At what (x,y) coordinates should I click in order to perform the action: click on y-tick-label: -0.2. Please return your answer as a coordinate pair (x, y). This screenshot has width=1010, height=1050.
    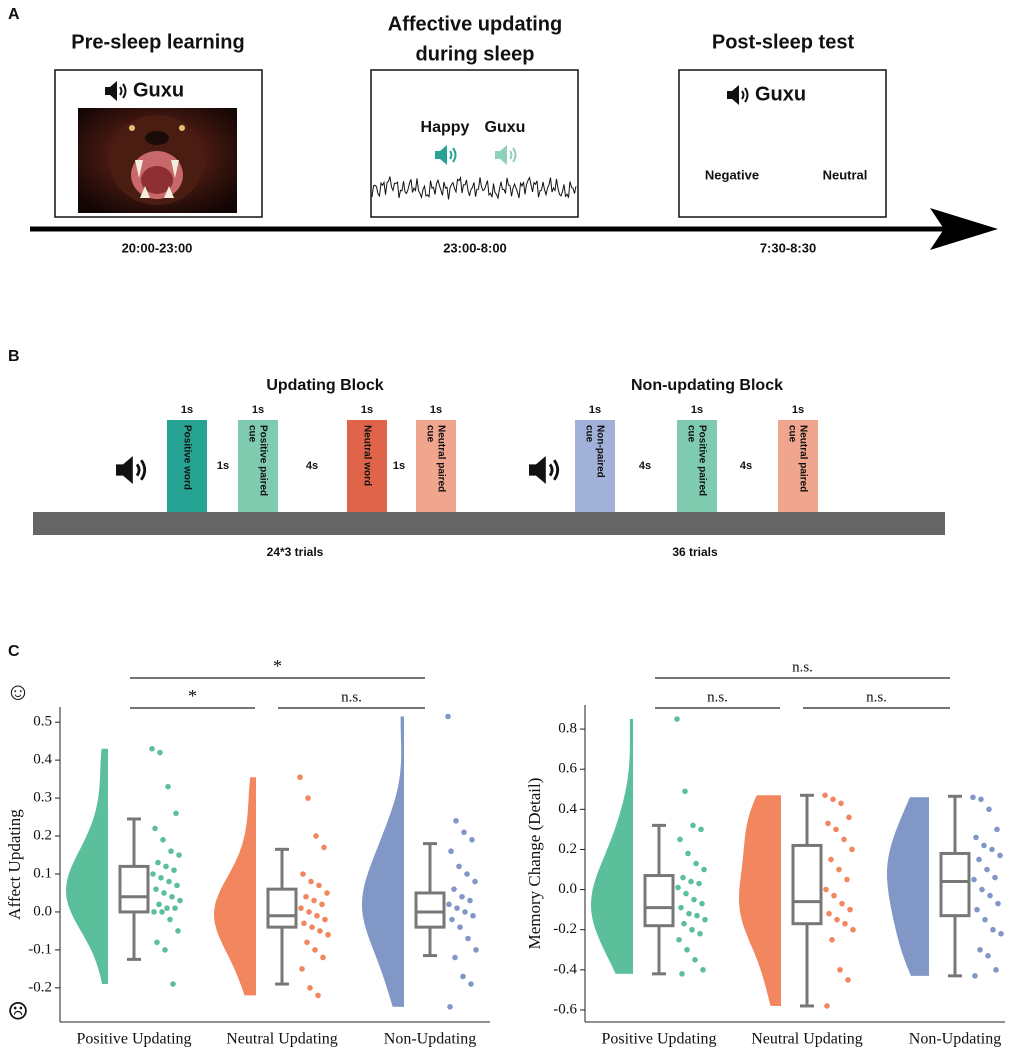
    Looking at the image, I should click on (565, 929).